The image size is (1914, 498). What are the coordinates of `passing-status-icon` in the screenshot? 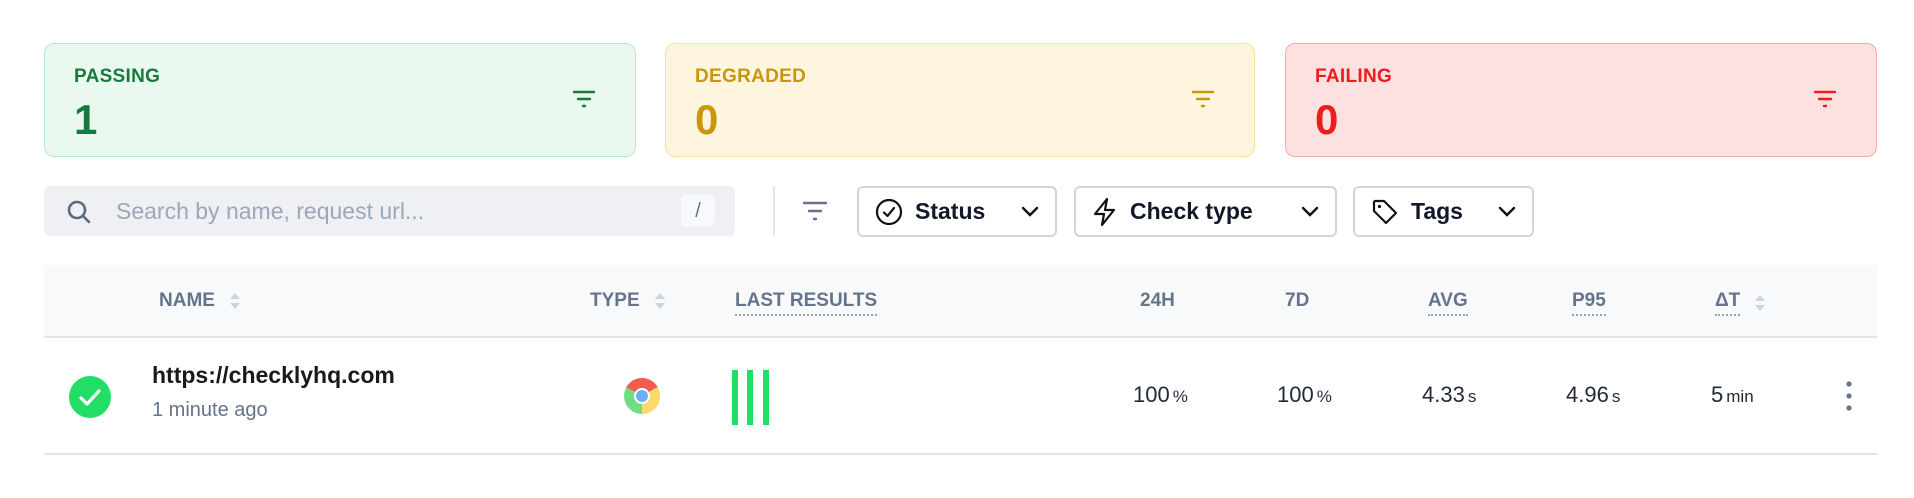 It's located at (90, 397).